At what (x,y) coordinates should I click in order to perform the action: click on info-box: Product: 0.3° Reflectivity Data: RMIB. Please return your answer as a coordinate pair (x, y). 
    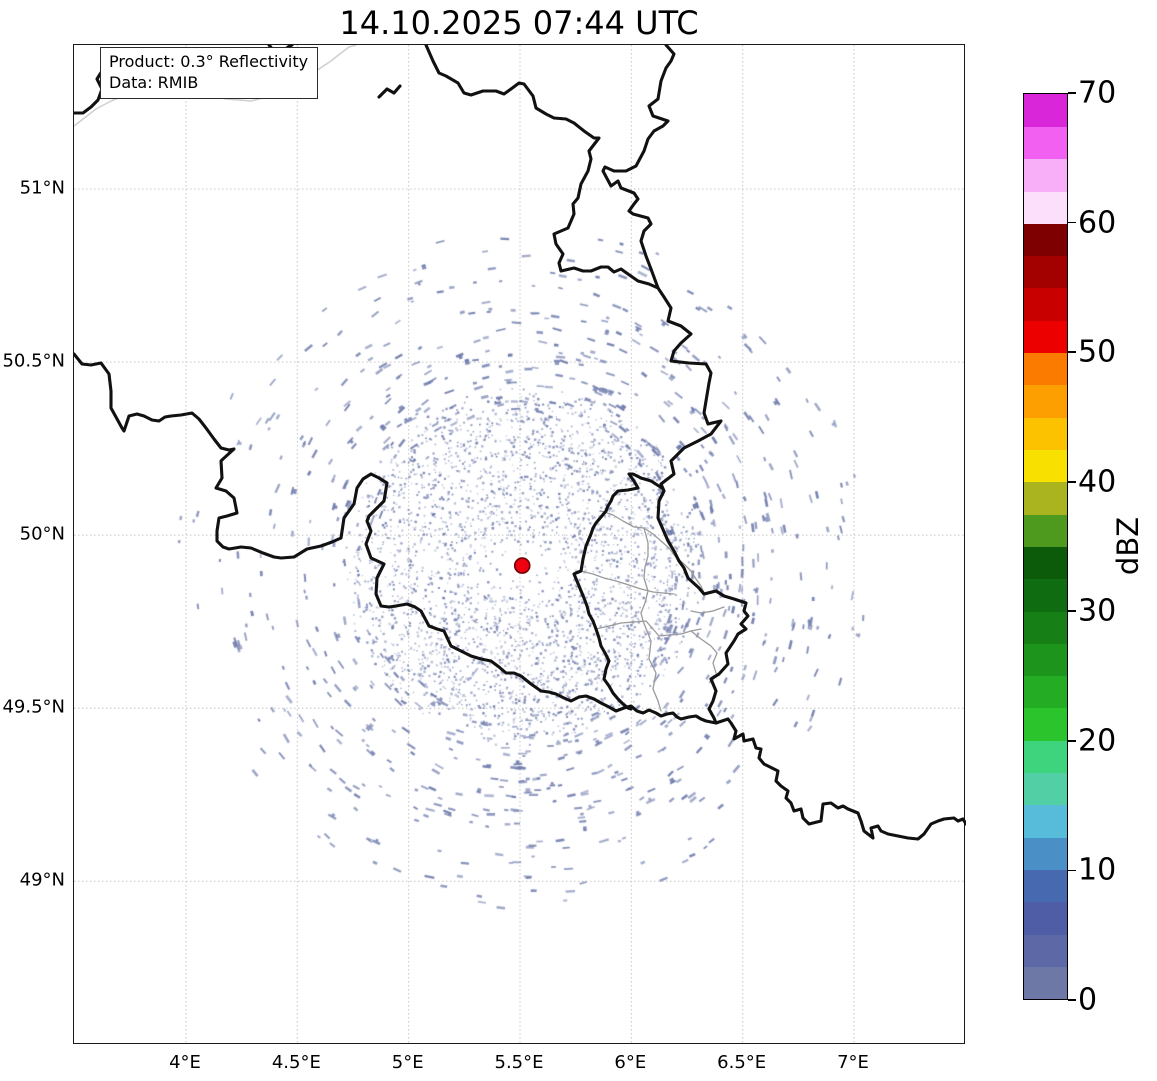
    Looking at the image, I should click on (209, 73).